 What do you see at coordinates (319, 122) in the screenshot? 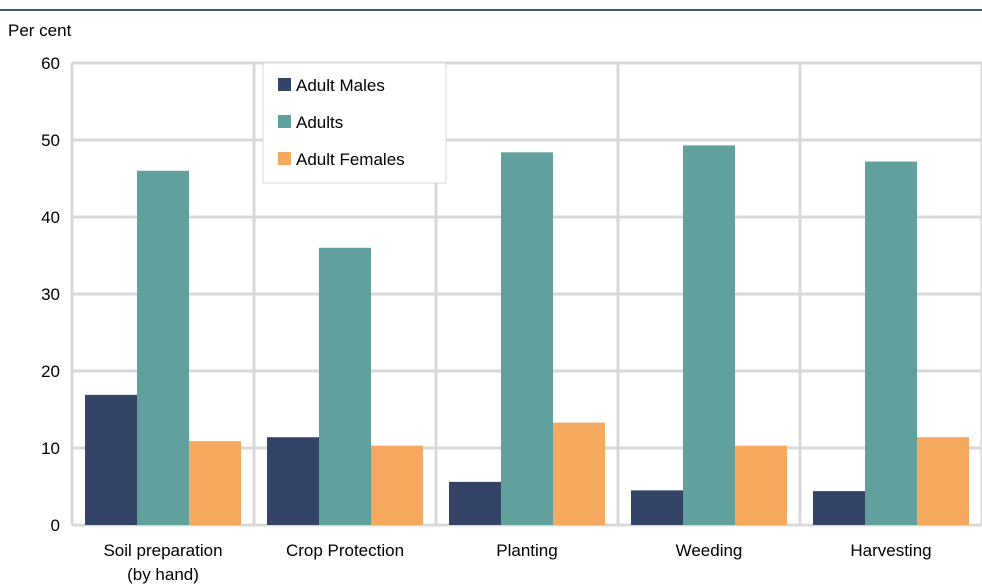
I see `legend-label: Adults` at bounding box center [319, 122].